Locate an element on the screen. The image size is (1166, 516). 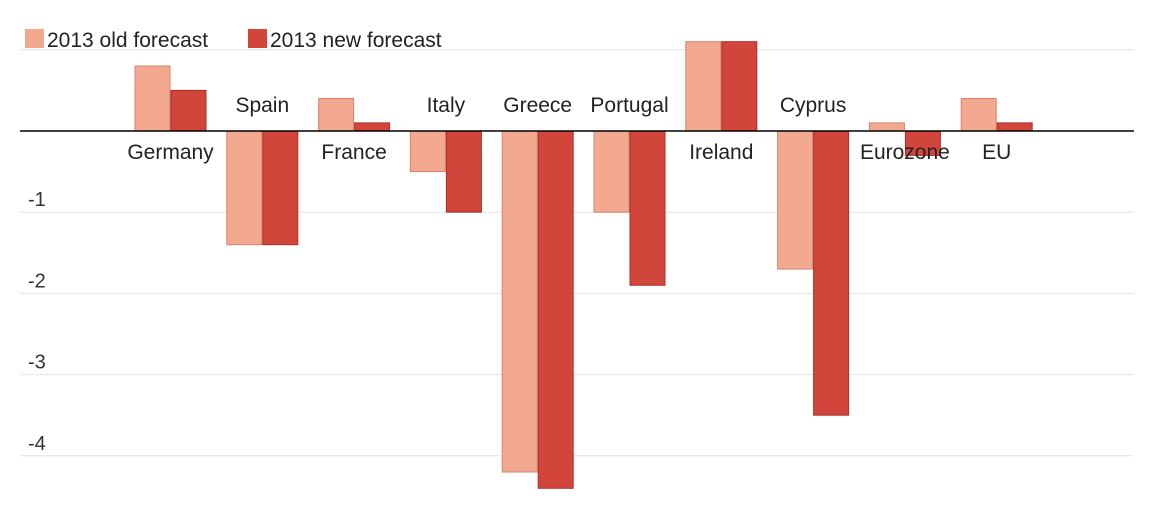
bar-2013-new-forecast-greece is located at coordinates (555, 309).